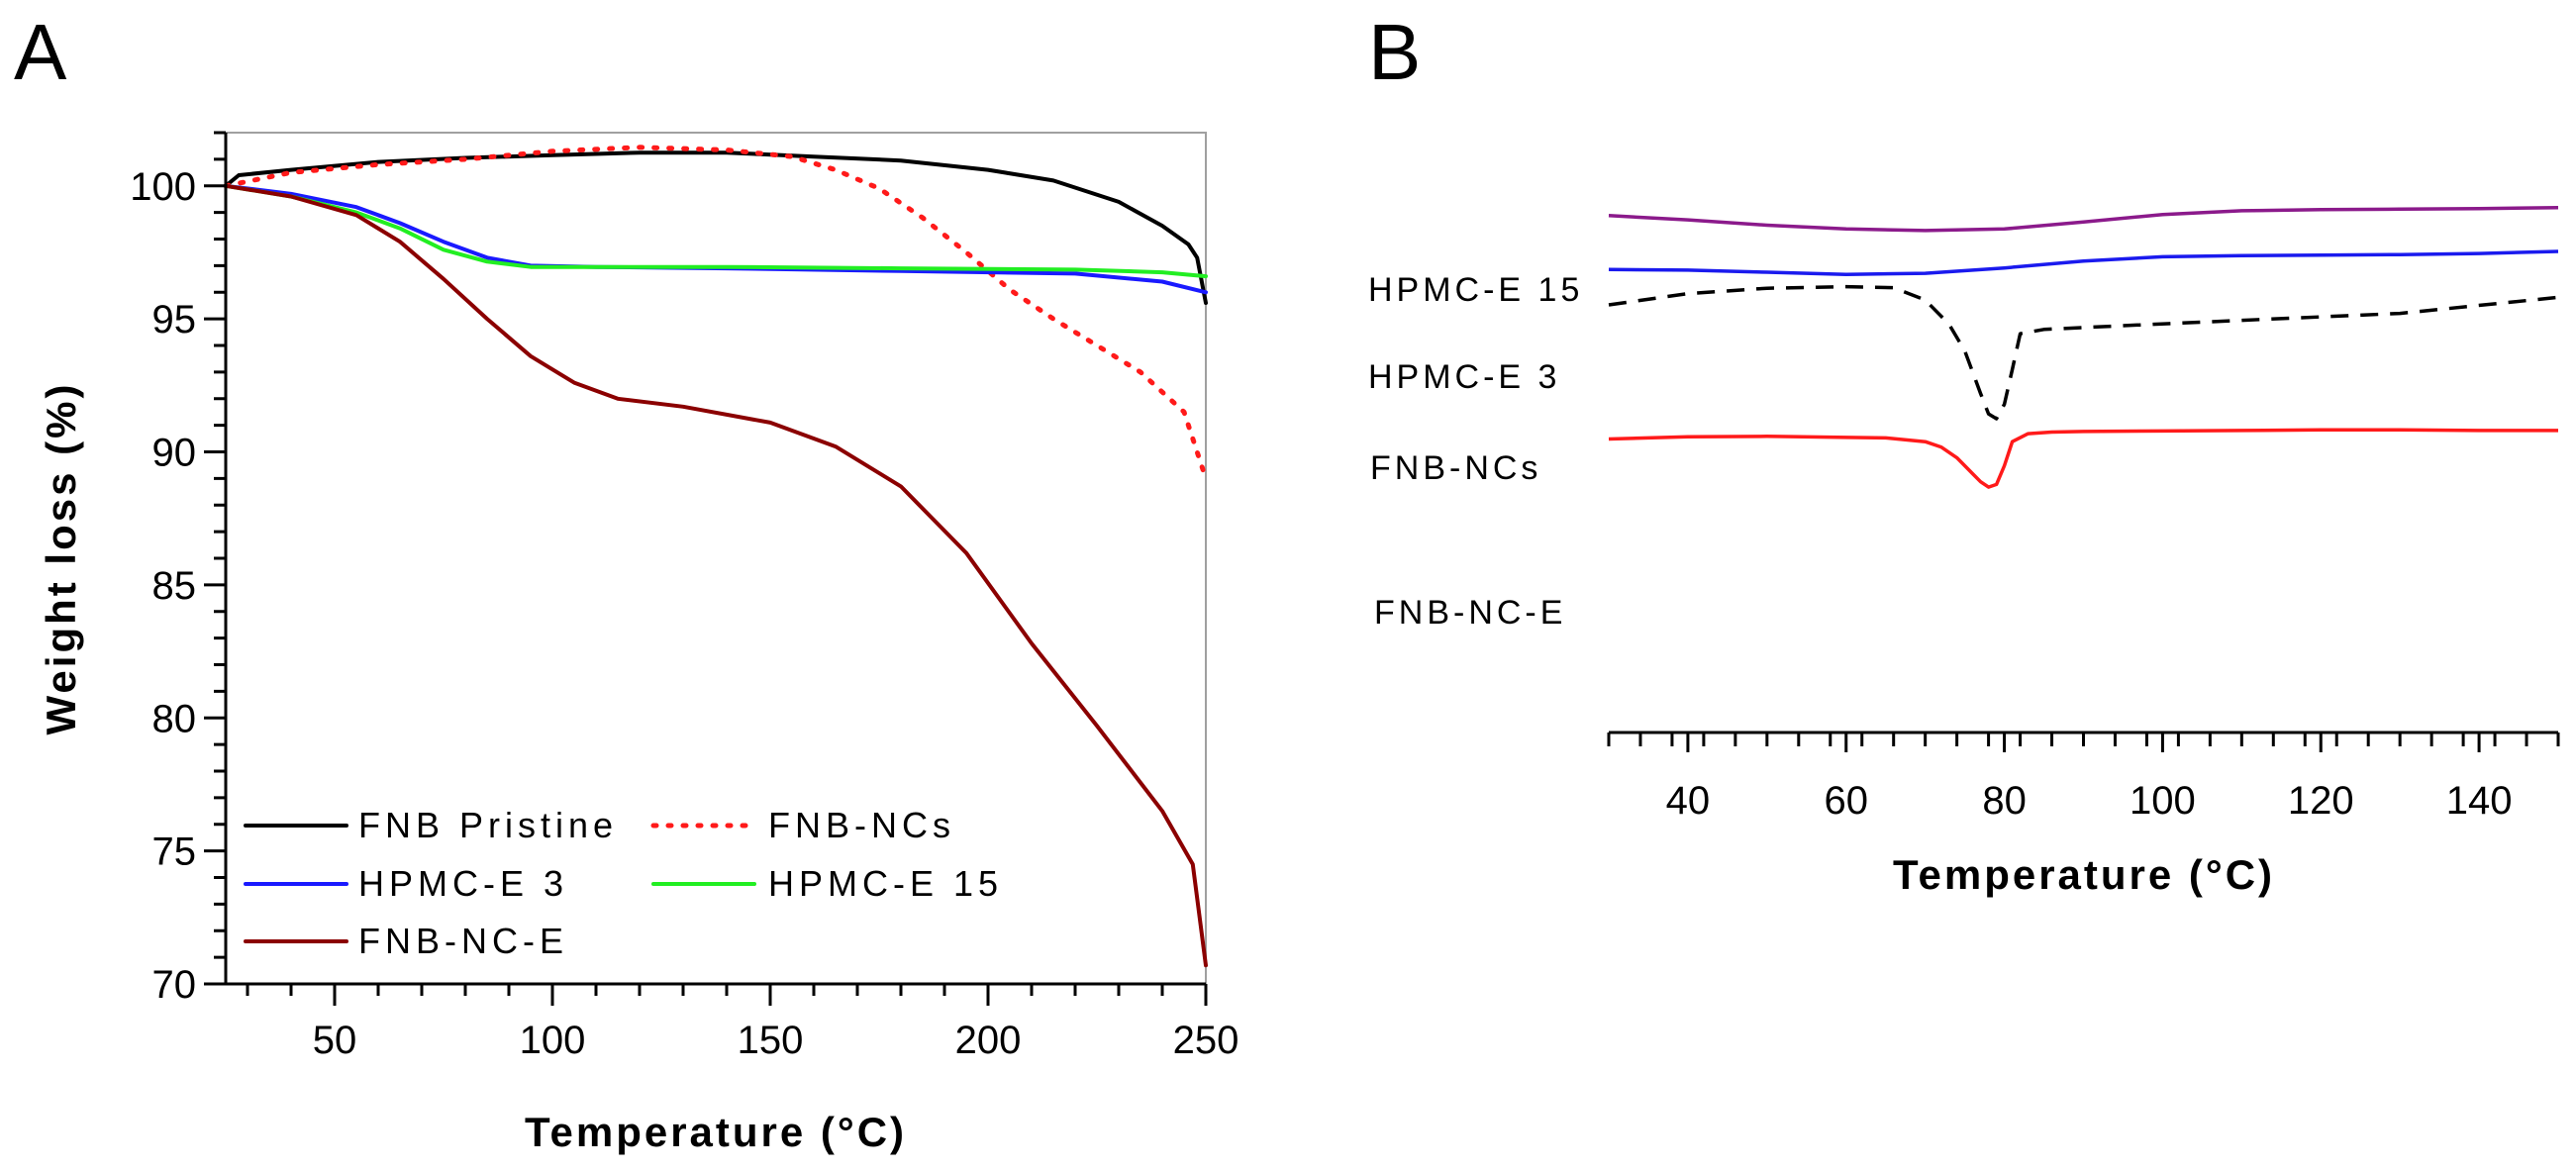 The height and width of the screenshot is (1172, 2576). What do you see at coordinates (1847, 801) in the screenshot?
I see `x-tick-label: 60` at bounding box center [1847, 801].